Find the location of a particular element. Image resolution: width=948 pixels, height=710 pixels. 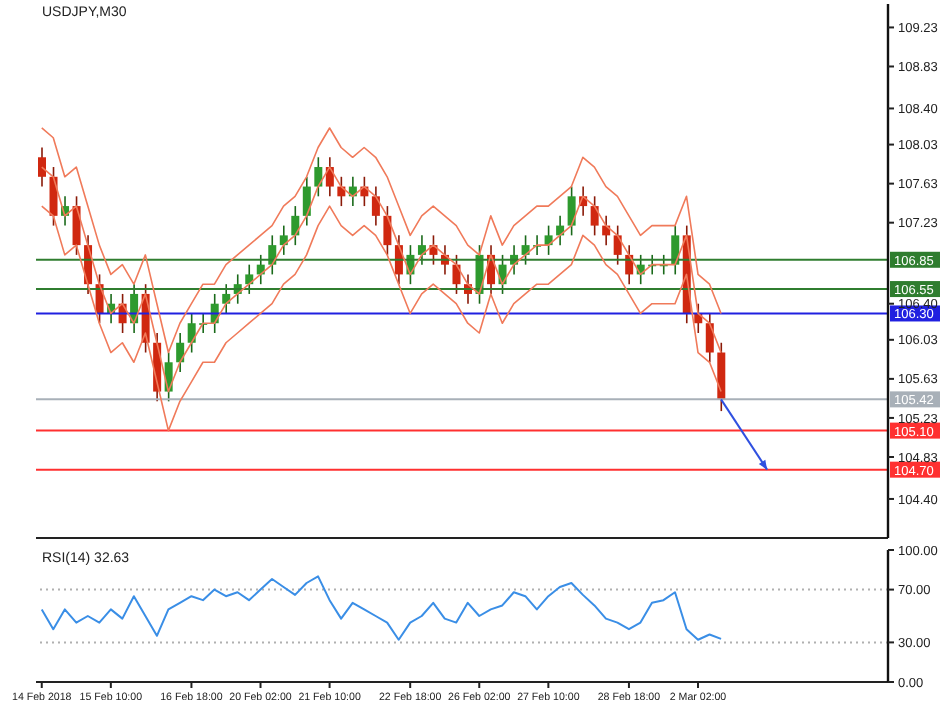

line-series is located at coordinates (381, 608).